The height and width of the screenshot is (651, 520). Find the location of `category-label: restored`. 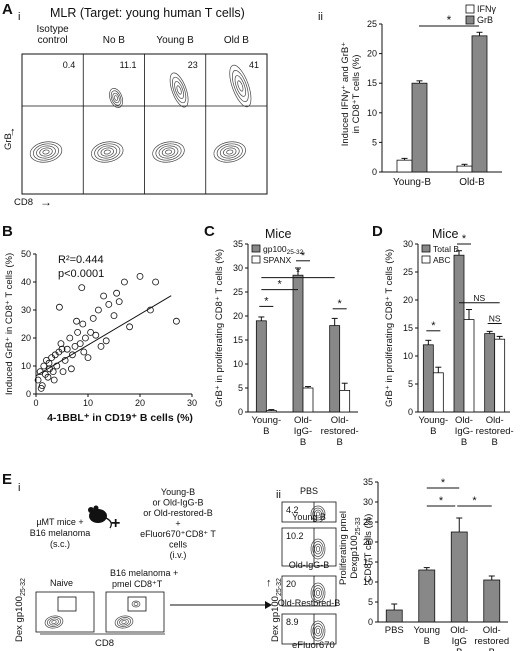

category-label: restored is located at coordinates (491, 641).